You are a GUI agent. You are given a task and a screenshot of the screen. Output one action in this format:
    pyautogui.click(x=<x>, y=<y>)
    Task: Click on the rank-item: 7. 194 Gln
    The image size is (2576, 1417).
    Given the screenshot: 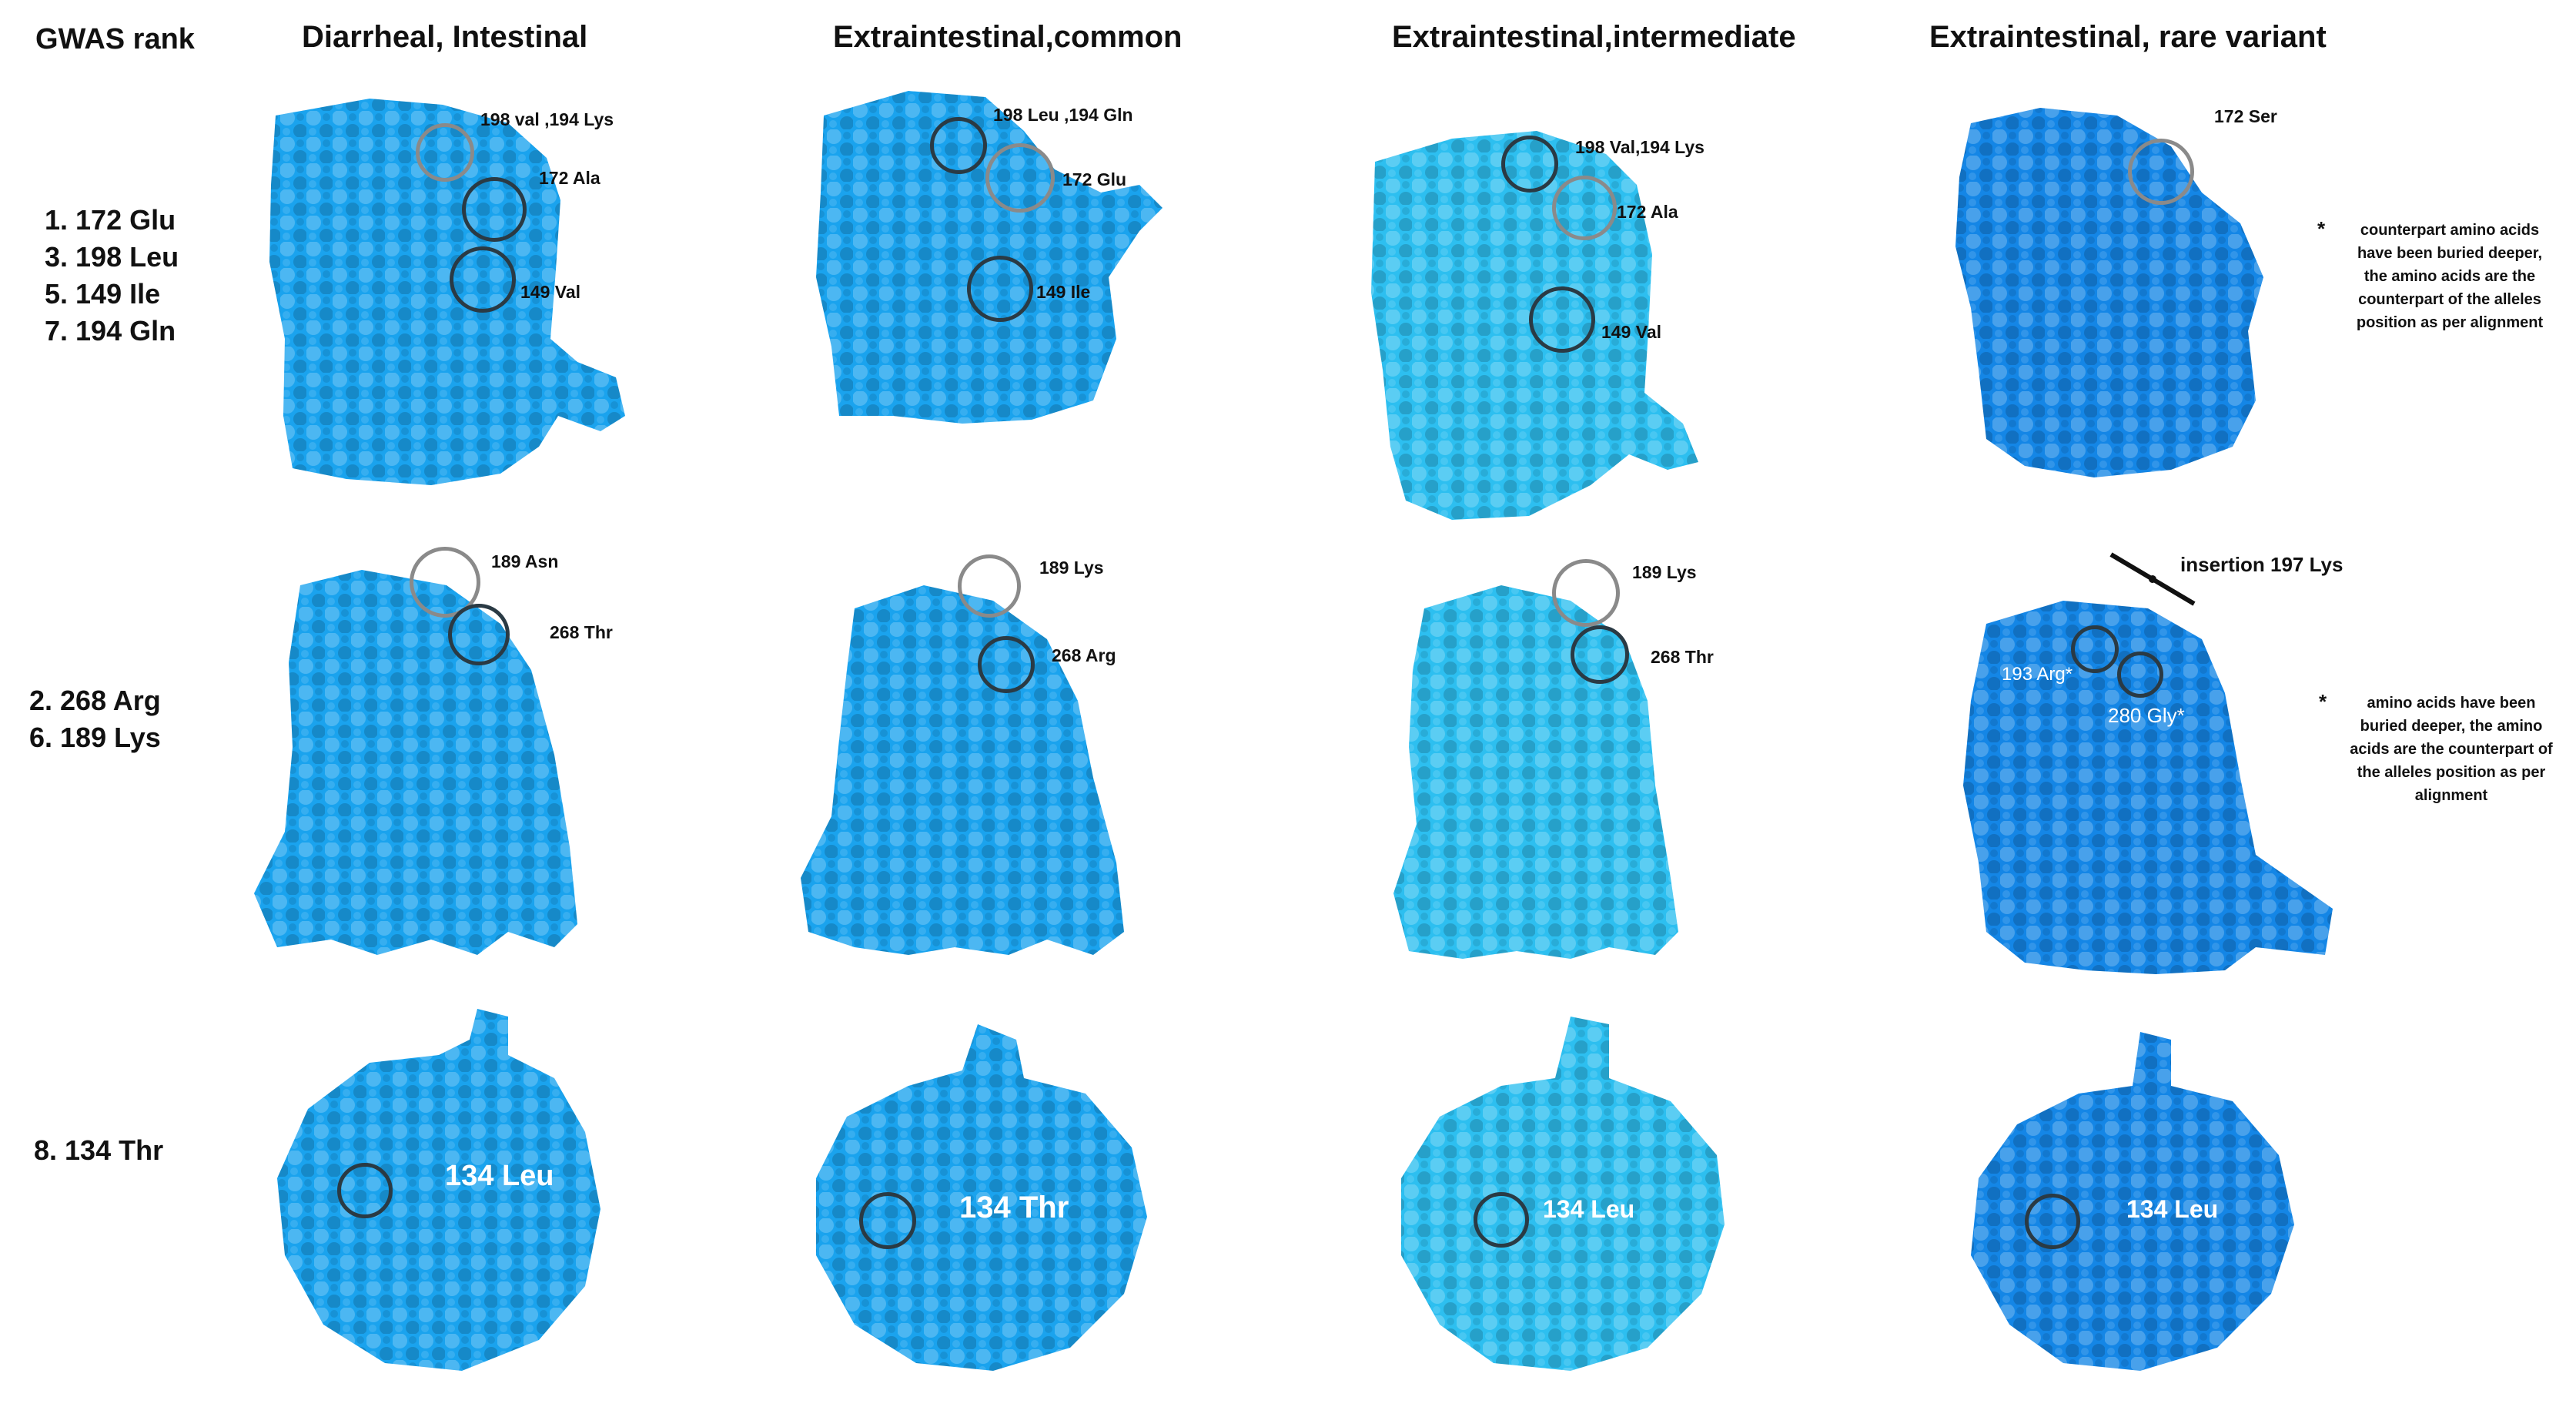 What is the action you would take?
    pyautogui.click(x=111, y=331)
    